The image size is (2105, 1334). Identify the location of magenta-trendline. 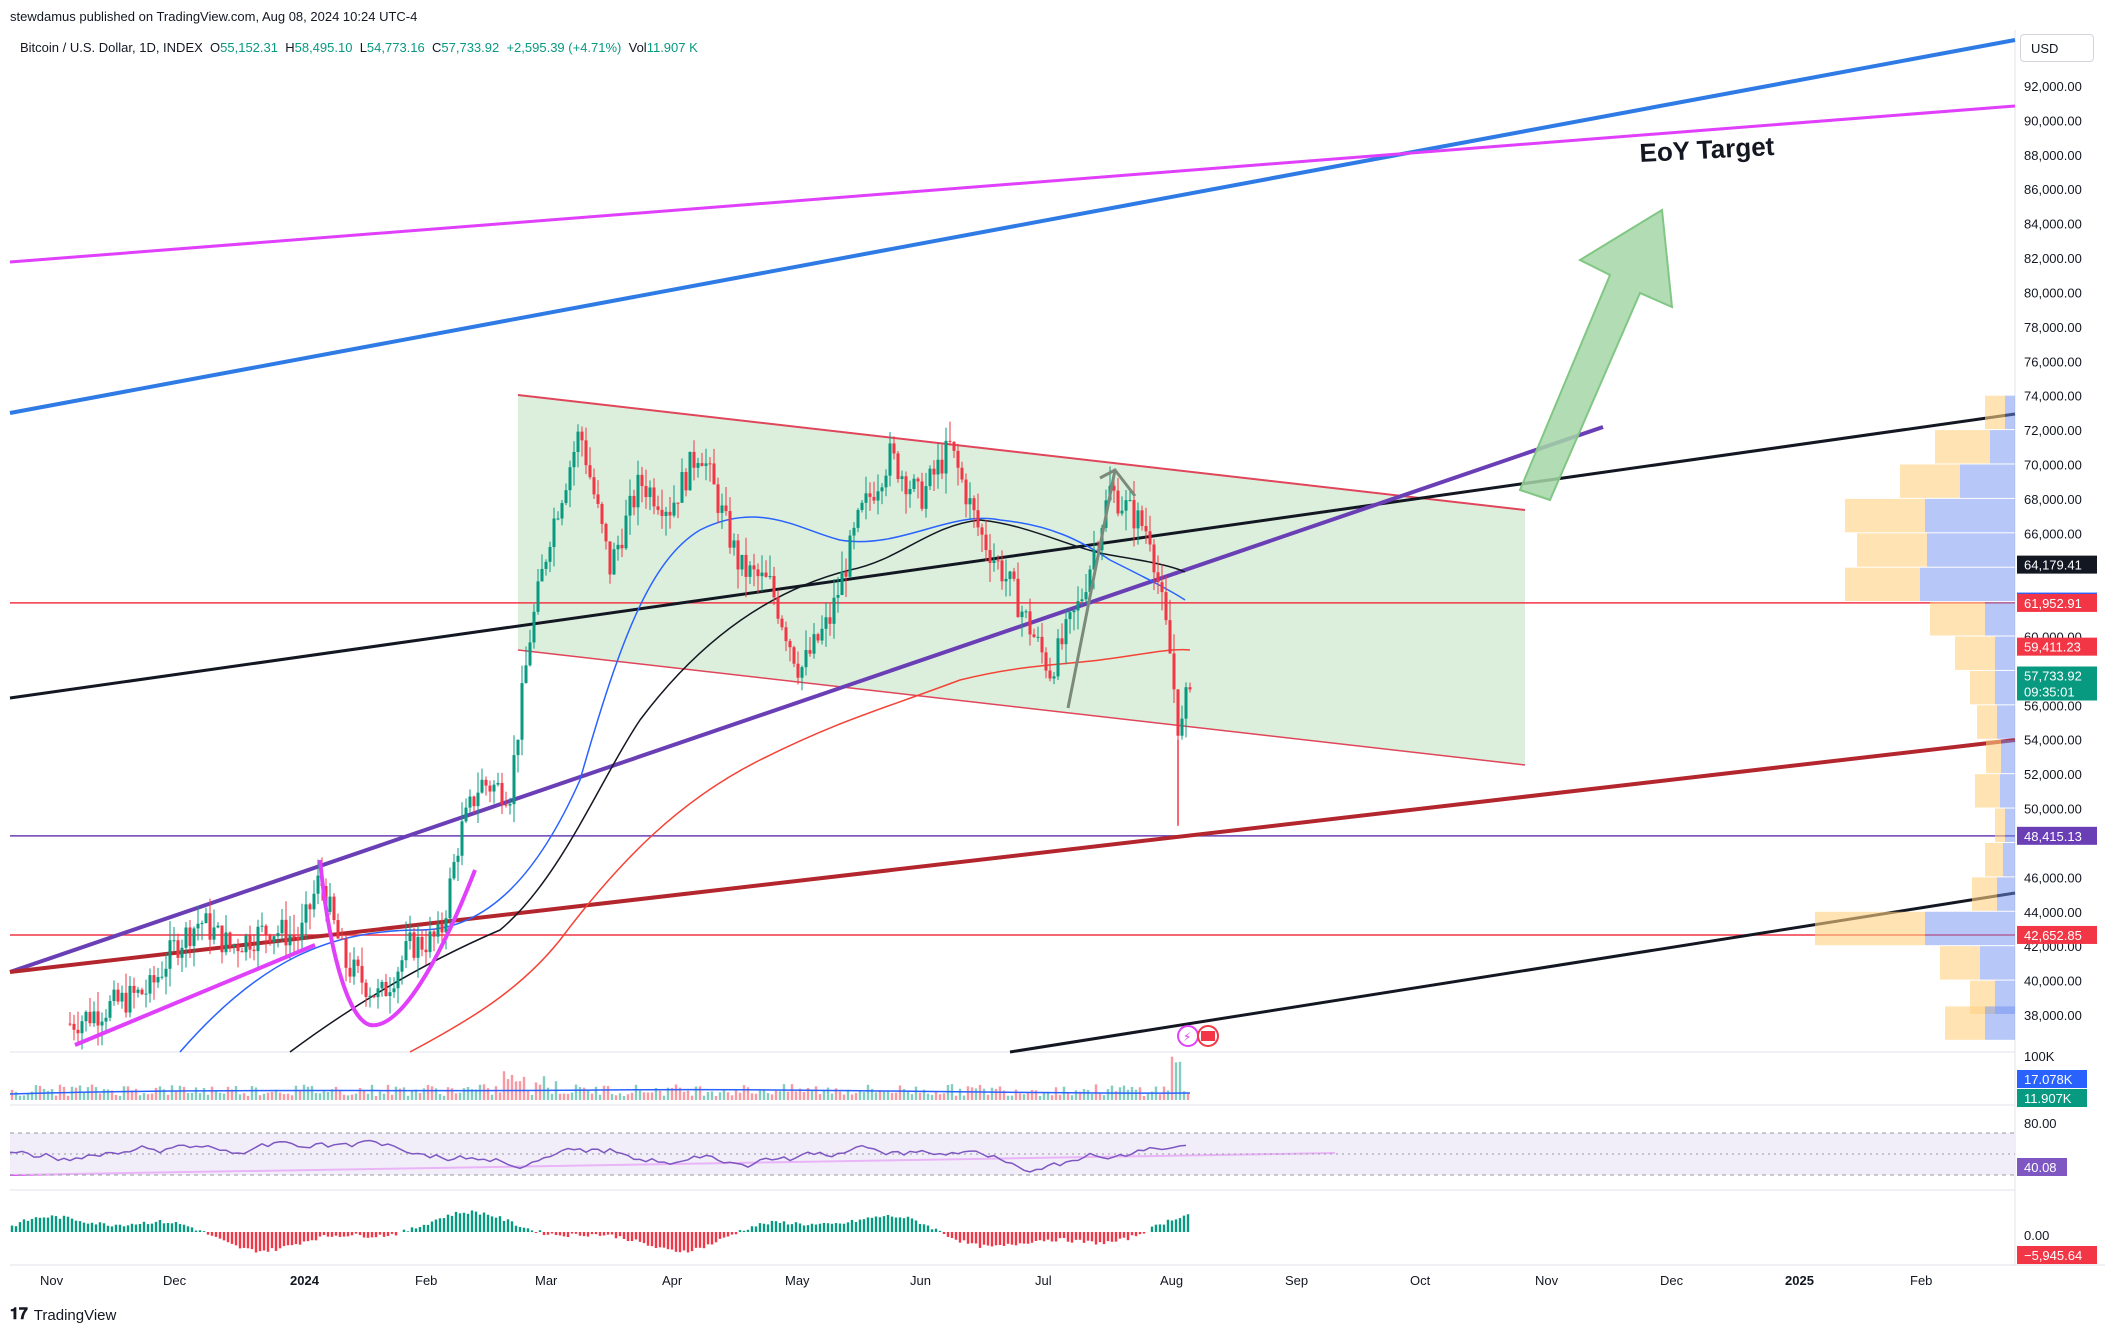
(1012, 184).